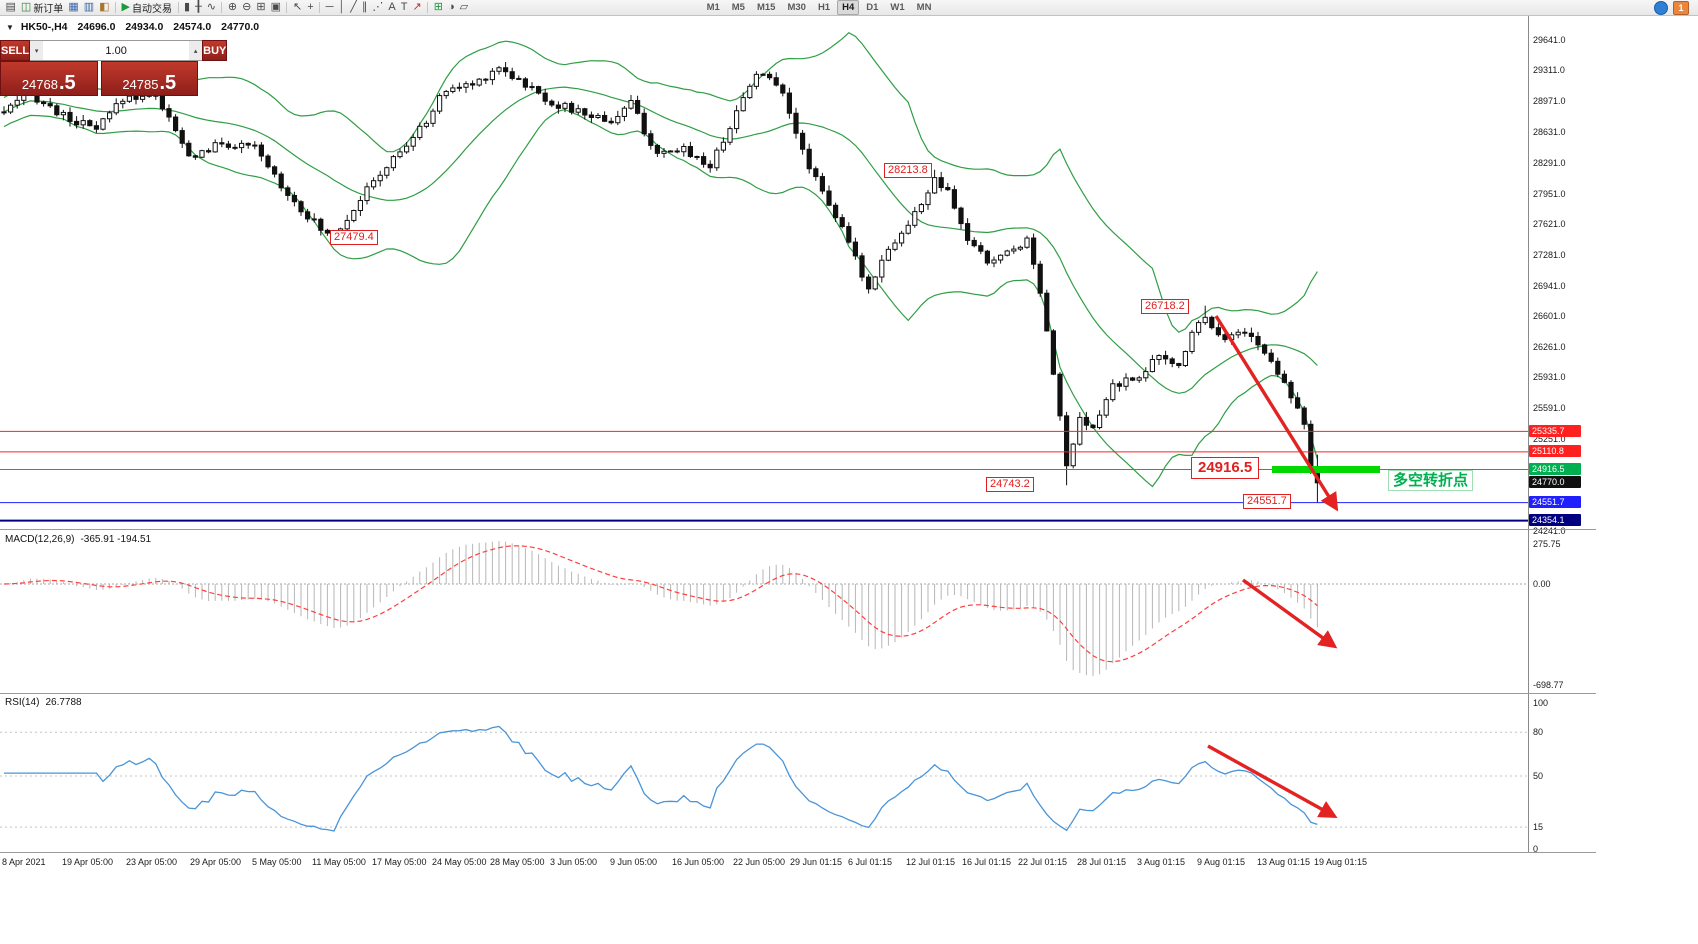 This screenshot has width=1698, height=944. I want to click on text-tool-button: A, so click(392, 8).